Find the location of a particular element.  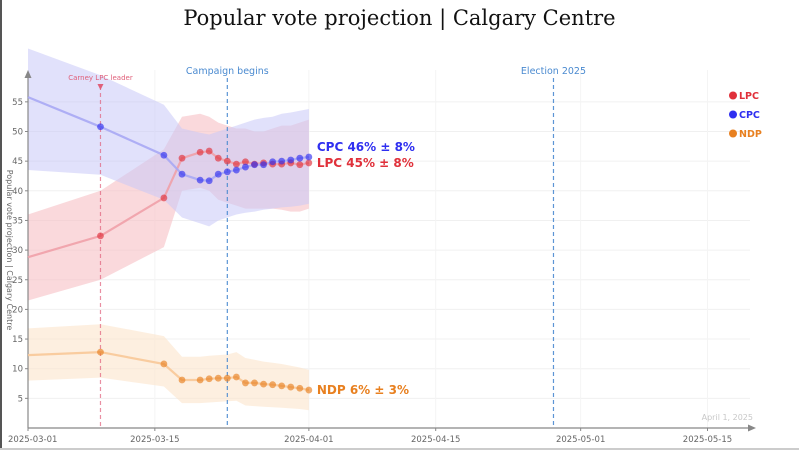

x-tick-label: 2025-03-15 is located at coordinates (154, 440).